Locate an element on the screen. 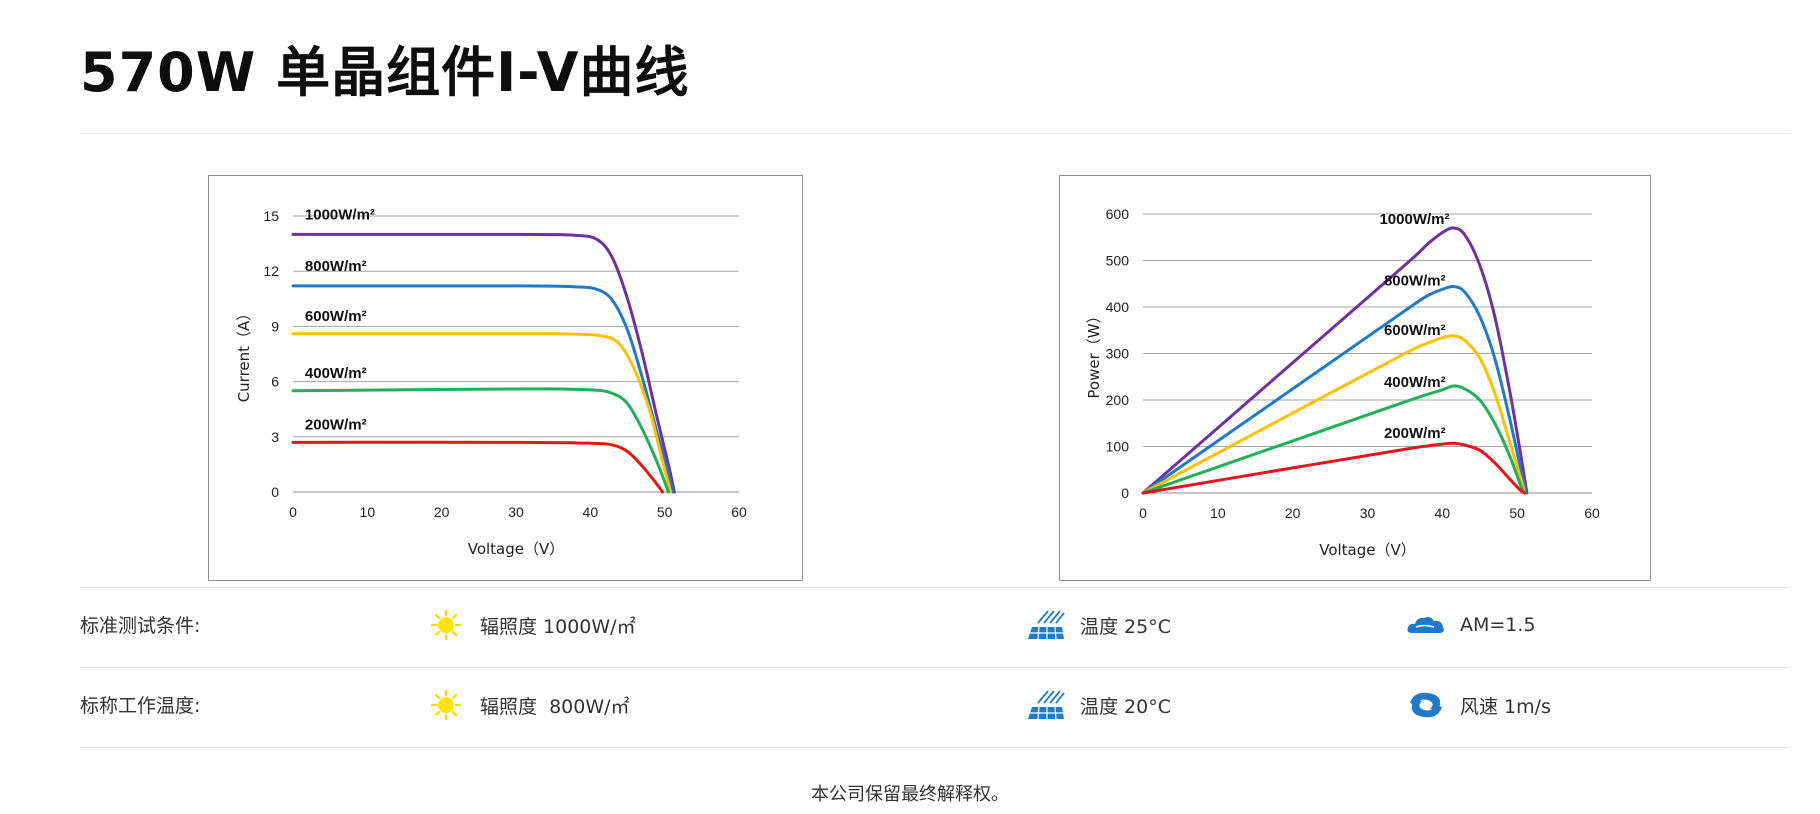 The height and width of the screenshot is (814, 1820). y-tick-label: 3 is located at coordinates (275, 437).